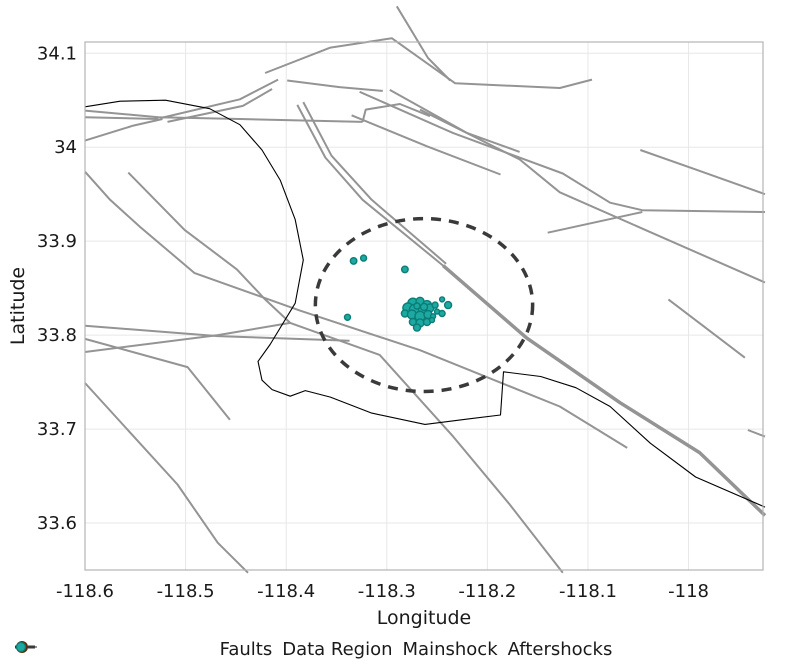 The width and height of the screenshot is (800, 664). I want to click on svg-text: -118.4, so click(286, 591).